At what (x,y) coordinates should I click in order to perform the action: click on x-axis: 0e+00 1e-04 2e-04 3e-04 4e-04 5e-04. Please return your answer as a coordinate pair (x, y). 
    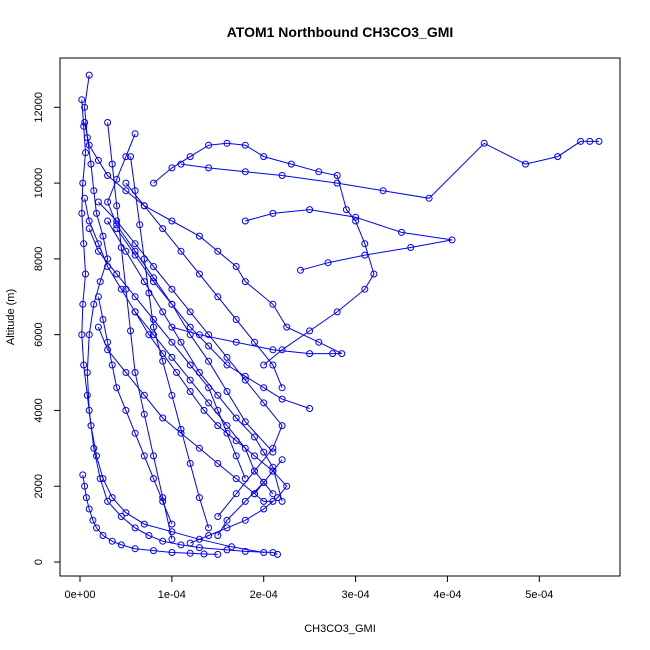
    Looking at the image, I should click on (309, 588).